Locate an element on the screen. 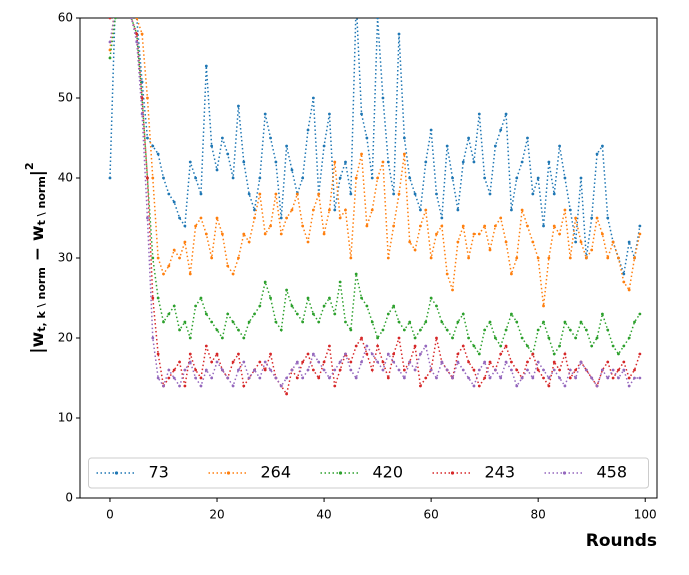 Image resolution: width=689 pixels, height=575 pixels. legend-label: 420 is located at coordinates (388, 472).